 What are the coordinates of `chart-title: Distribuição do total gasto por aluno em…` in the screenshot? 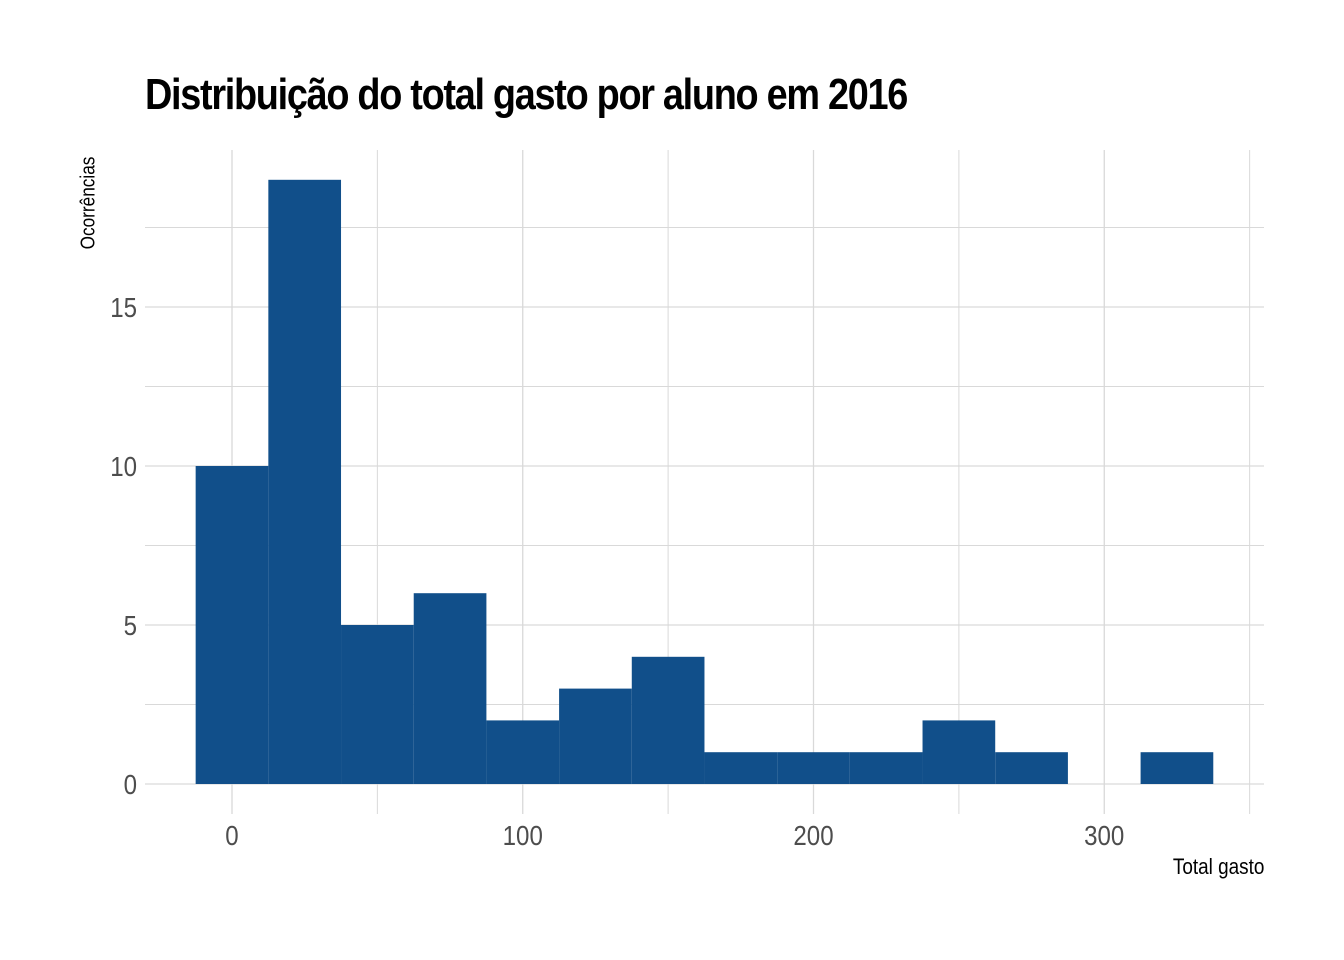 It's located at (526, 94).